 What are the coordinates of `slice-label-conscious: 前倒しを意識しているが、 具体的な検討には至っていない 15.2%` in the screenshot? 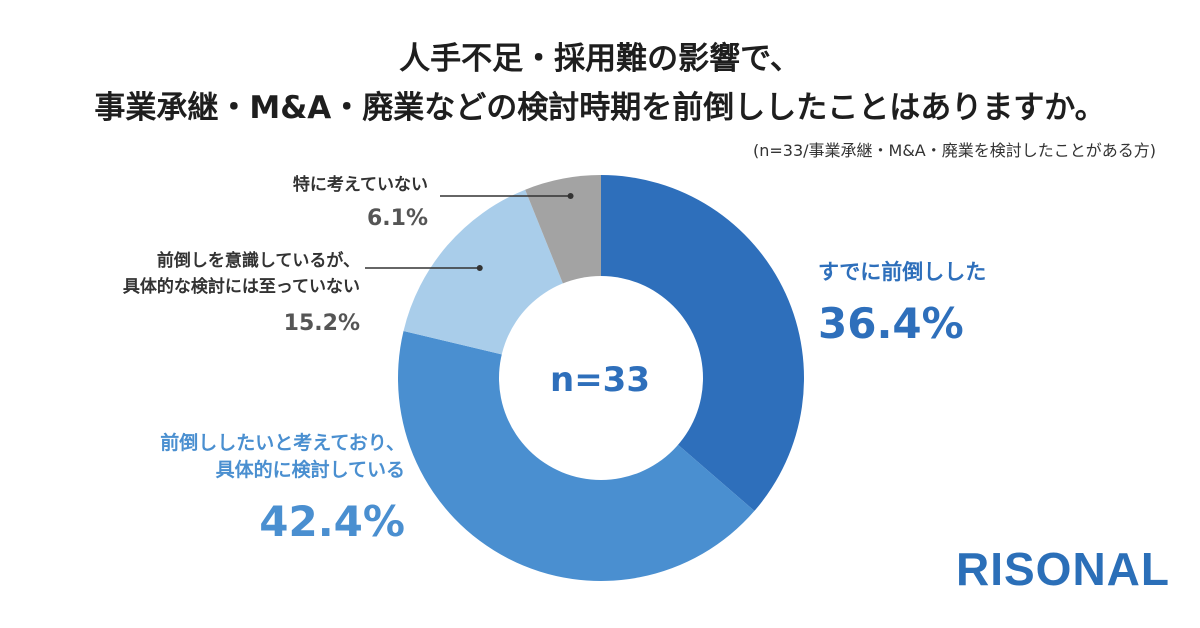 It's located at (241, 292).